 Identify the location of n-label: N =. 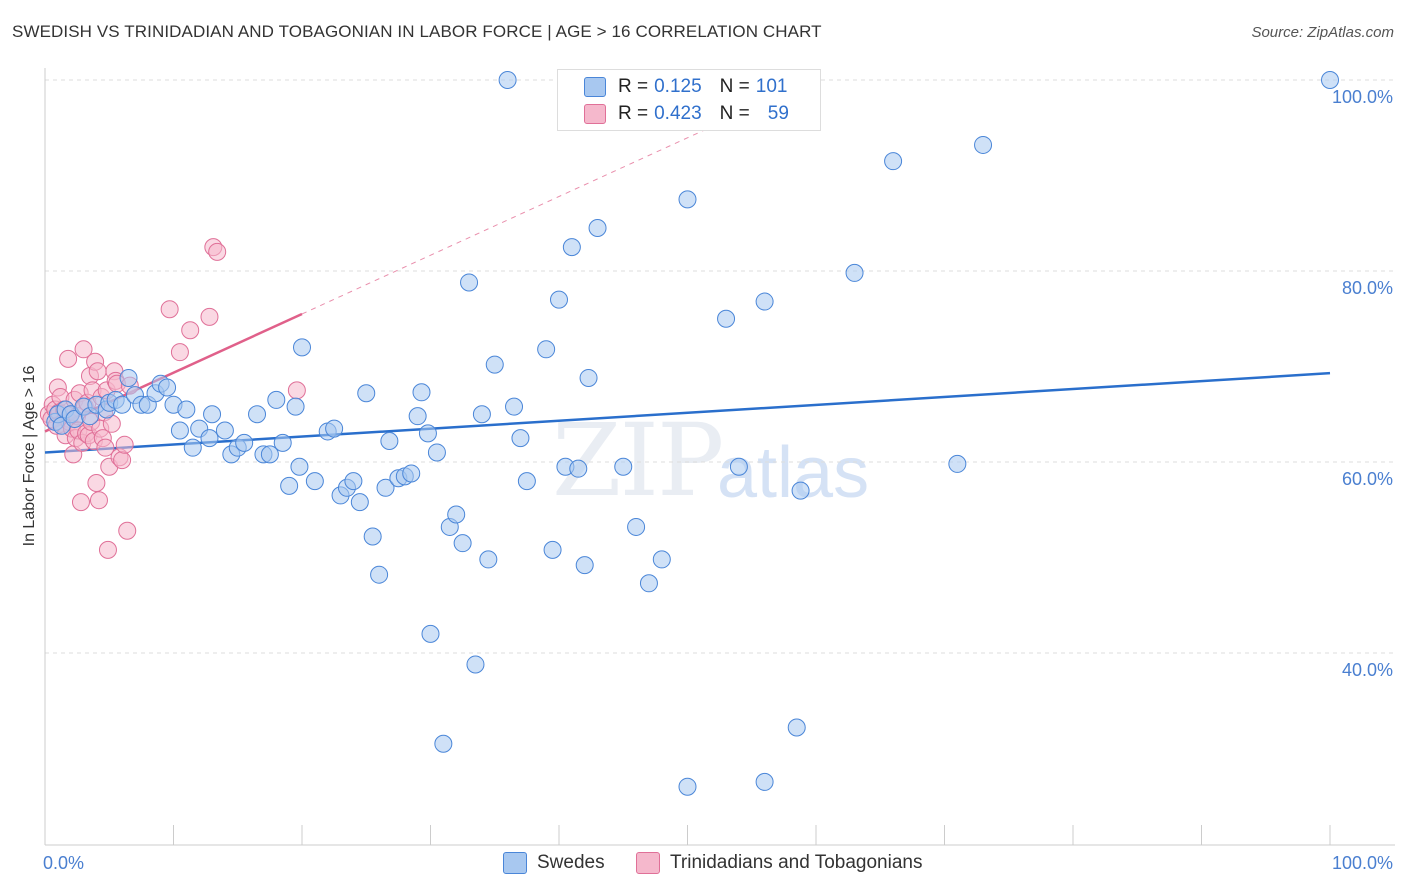
(734, 113).